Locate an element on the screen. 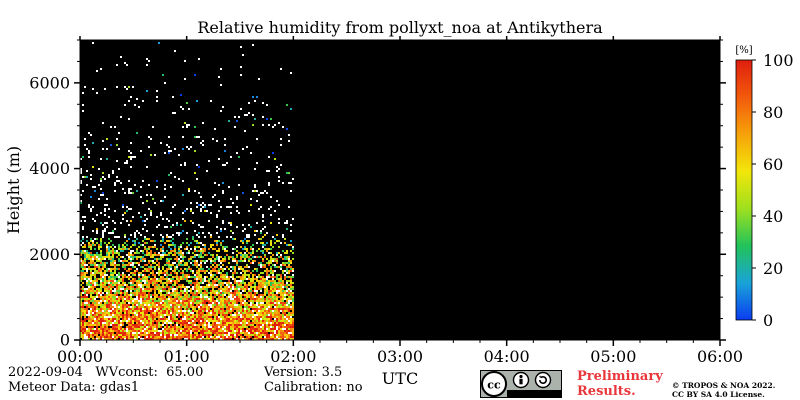 This screenshot has width=800, height=400. copyright-line: © TROPOS & NOA 2022. is located at coordinates (724, 385).